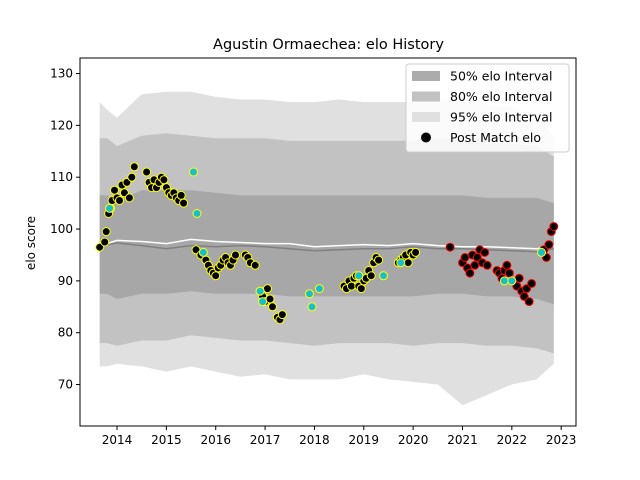 This screenshot has width=640, height=480. Describe the element at coordinates (215, 440) in the screenshot. I see `x-tick-label: 2016` at that location.